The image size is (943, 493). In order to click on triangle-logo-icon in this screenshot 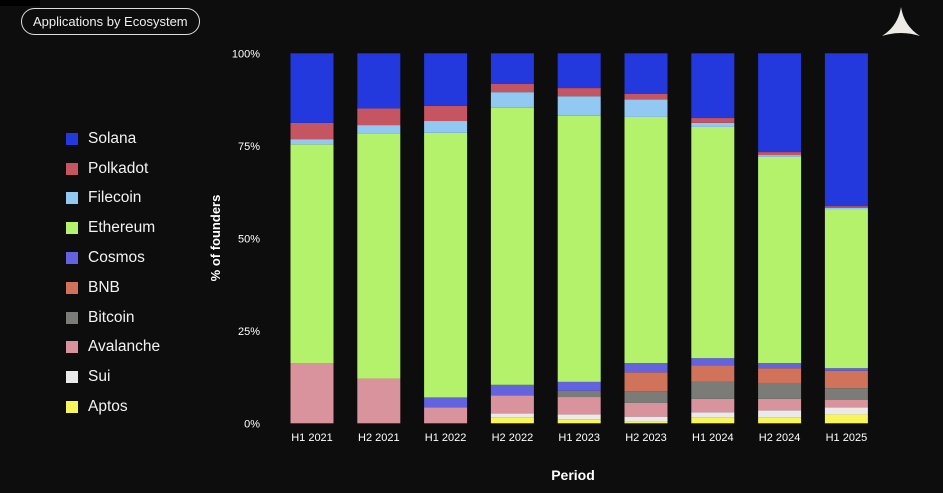, I will do `click(901, 21)`.